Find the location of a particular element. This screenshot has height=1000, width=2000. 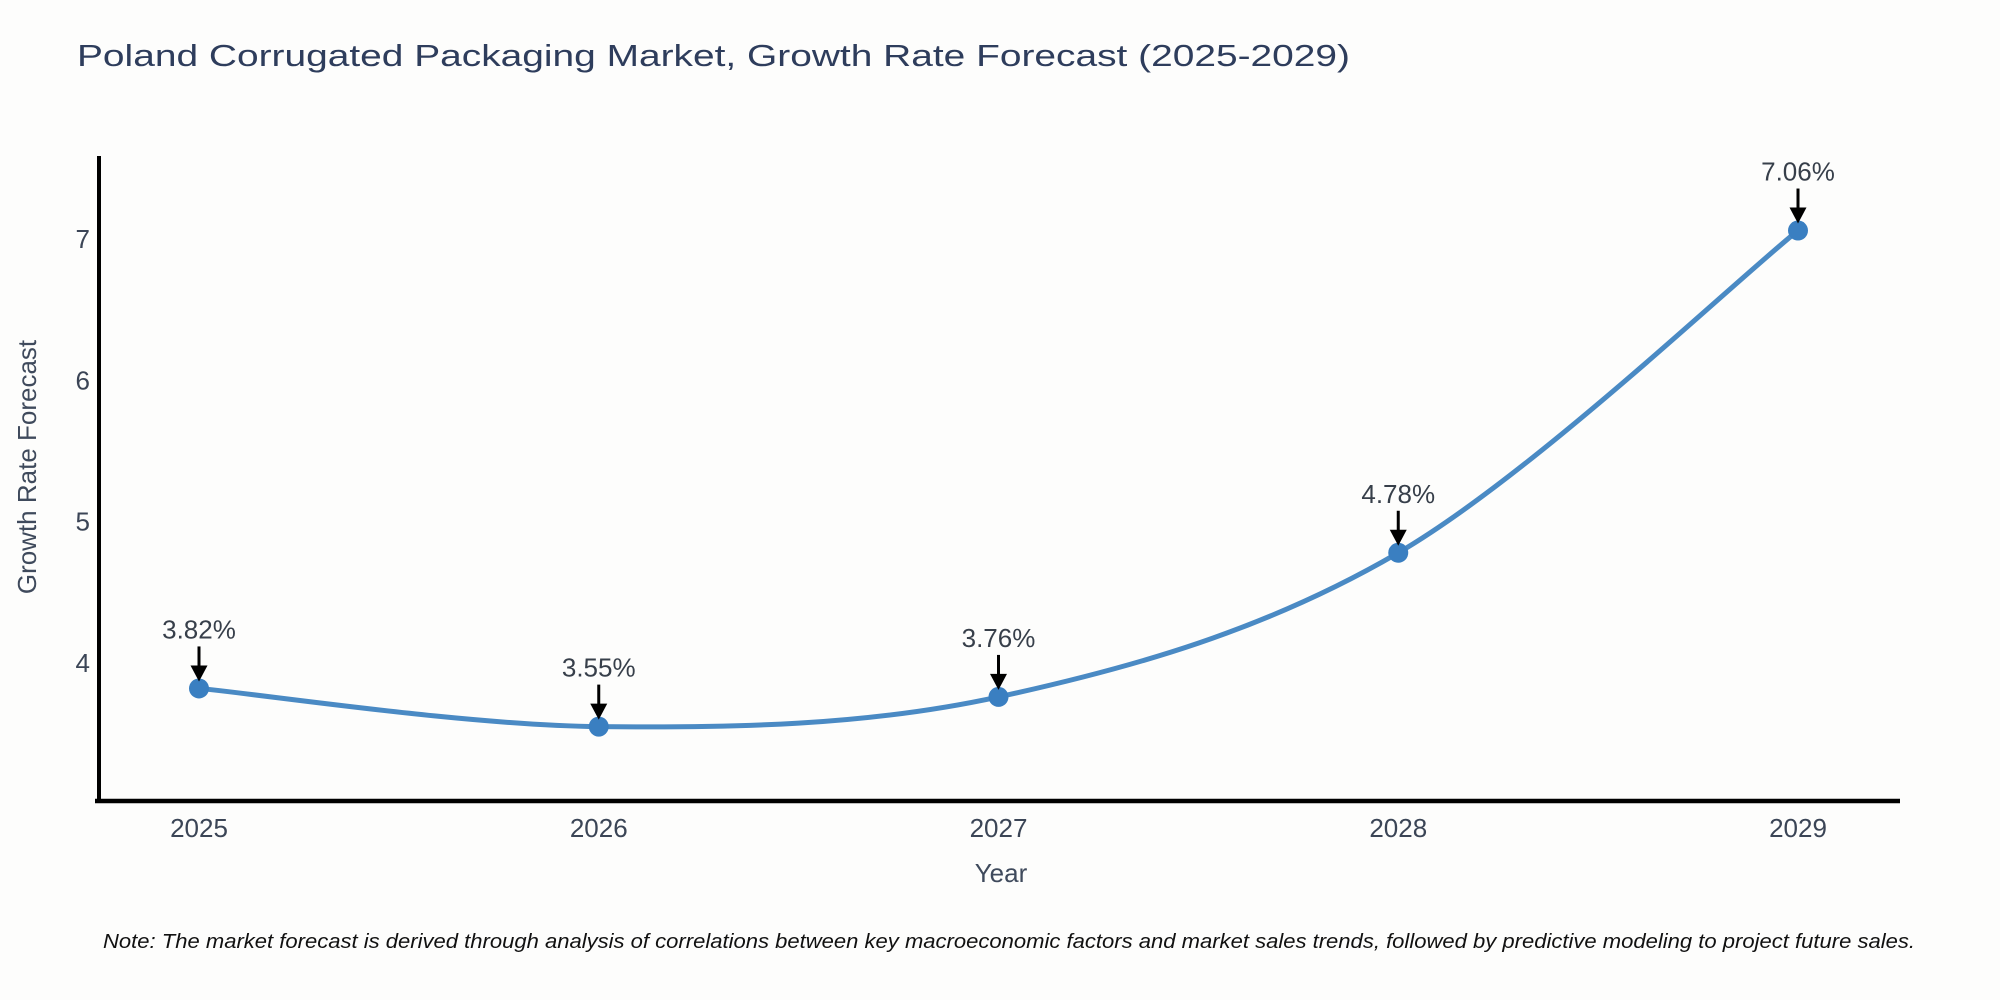

y-tick-label-4: 4 is located at coordinates (83, 663).